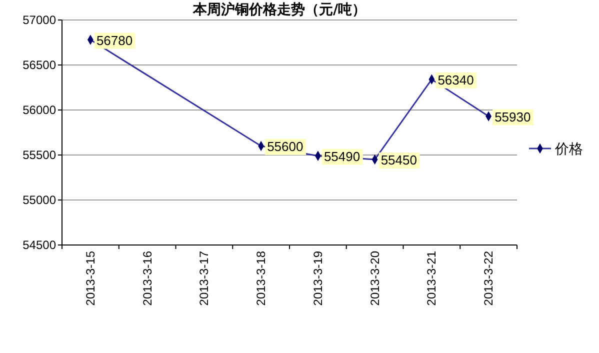  I want to click on data-label: 55490, so click(342, 156).